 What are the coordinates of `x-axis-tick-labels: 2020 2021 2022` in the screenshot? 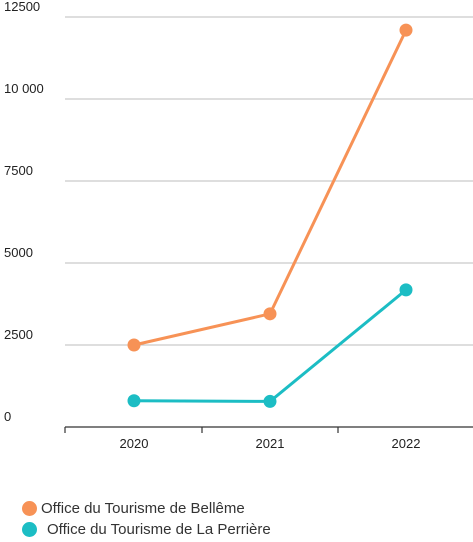 It's located at (270, 443).